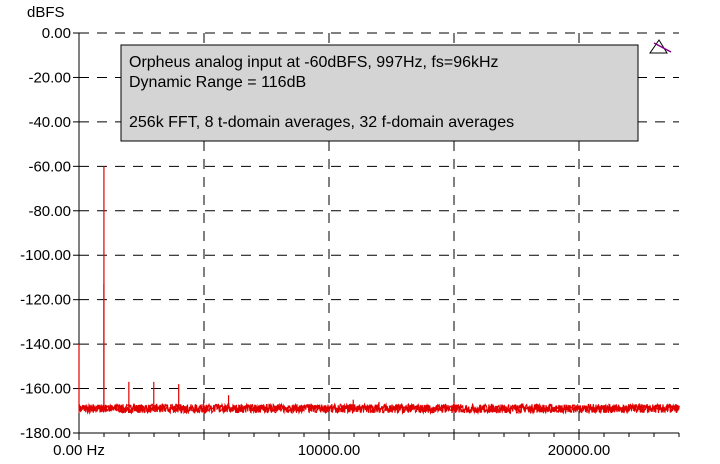 Image resolution: width=720 pixels, height=464 pixels. I want to click on annotation-line: Dynamic Range = 116dB, so click(217, 82).